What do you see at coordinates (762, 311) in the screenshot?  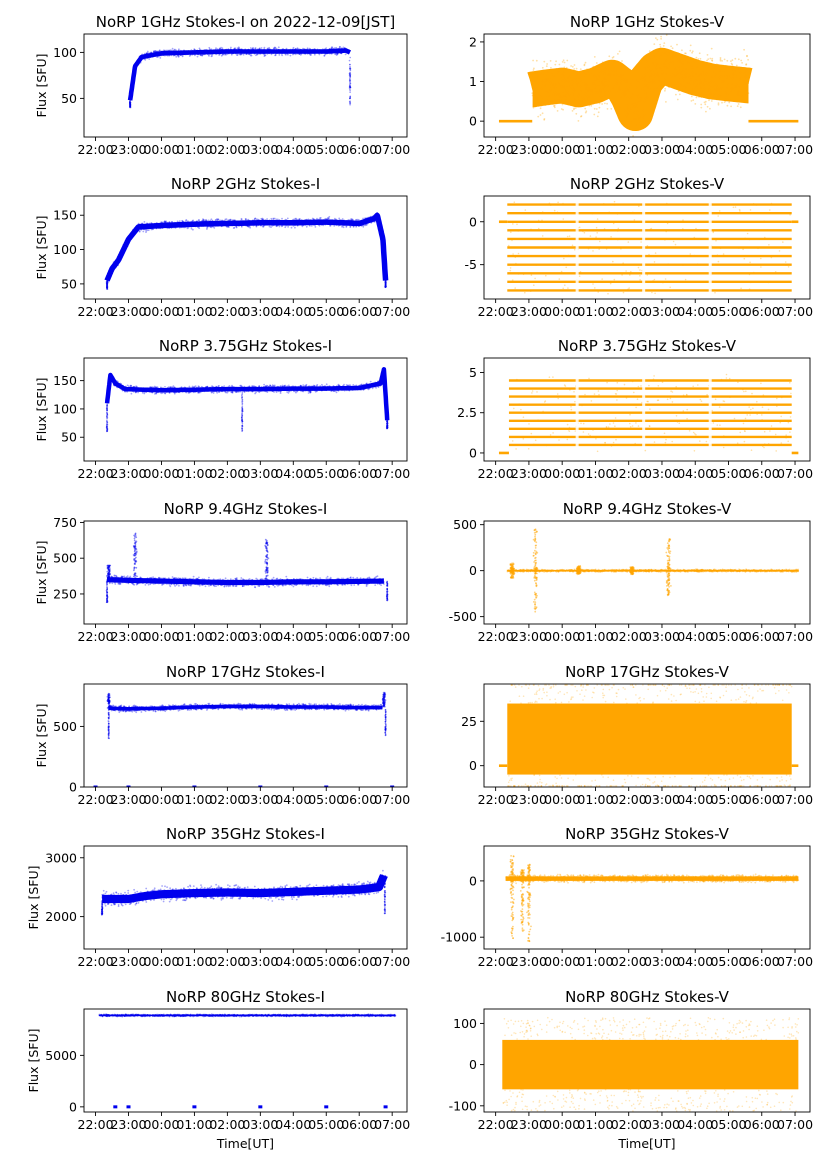 I see `x-tick-label: 06:00` at bounding box center [762, 311].